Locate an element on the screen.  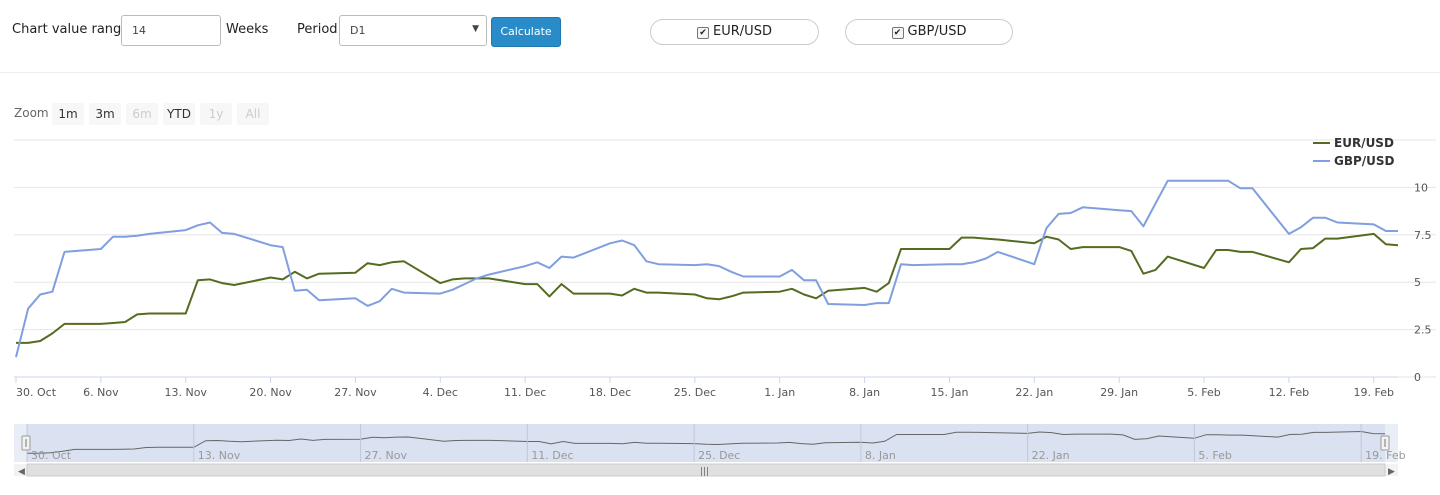
navigator-tick-label: 5. Feb is located at coordinates (1214, 455).